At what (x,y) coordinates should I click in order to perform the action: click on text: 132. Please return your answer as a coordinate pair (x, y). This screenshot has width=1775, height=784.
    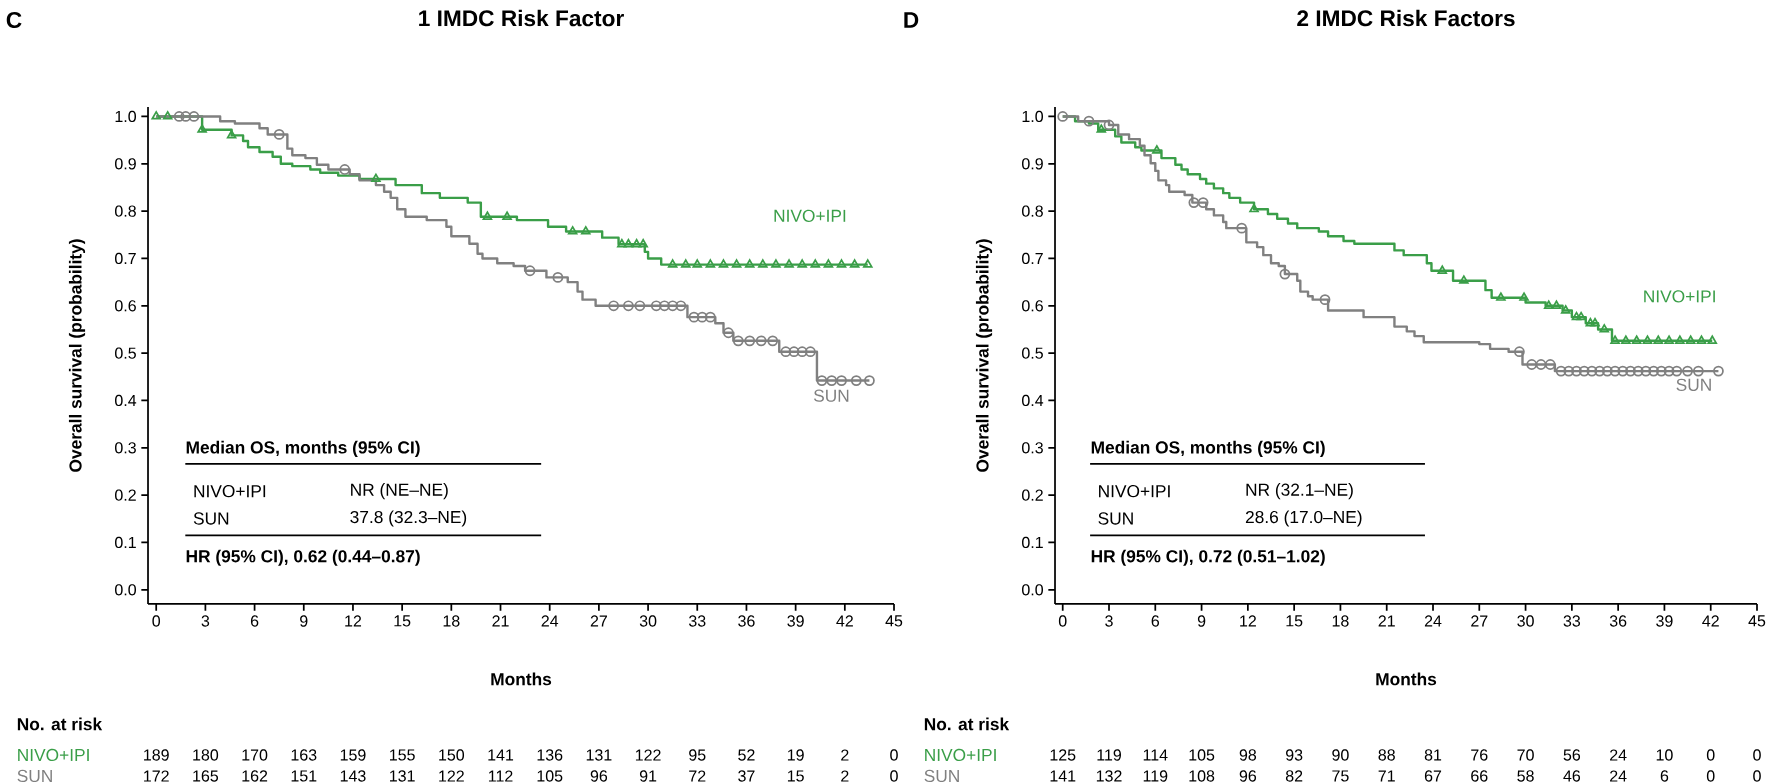
    Looking at the image, I should click on (1109, 776).